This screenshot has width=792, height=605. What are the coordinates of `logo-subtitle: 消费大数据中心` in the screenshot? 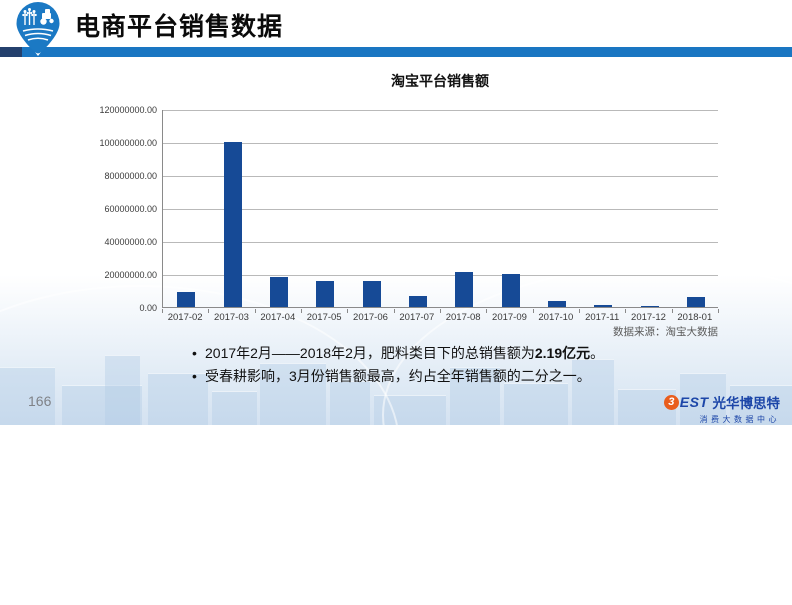 It's located at (739, 419).